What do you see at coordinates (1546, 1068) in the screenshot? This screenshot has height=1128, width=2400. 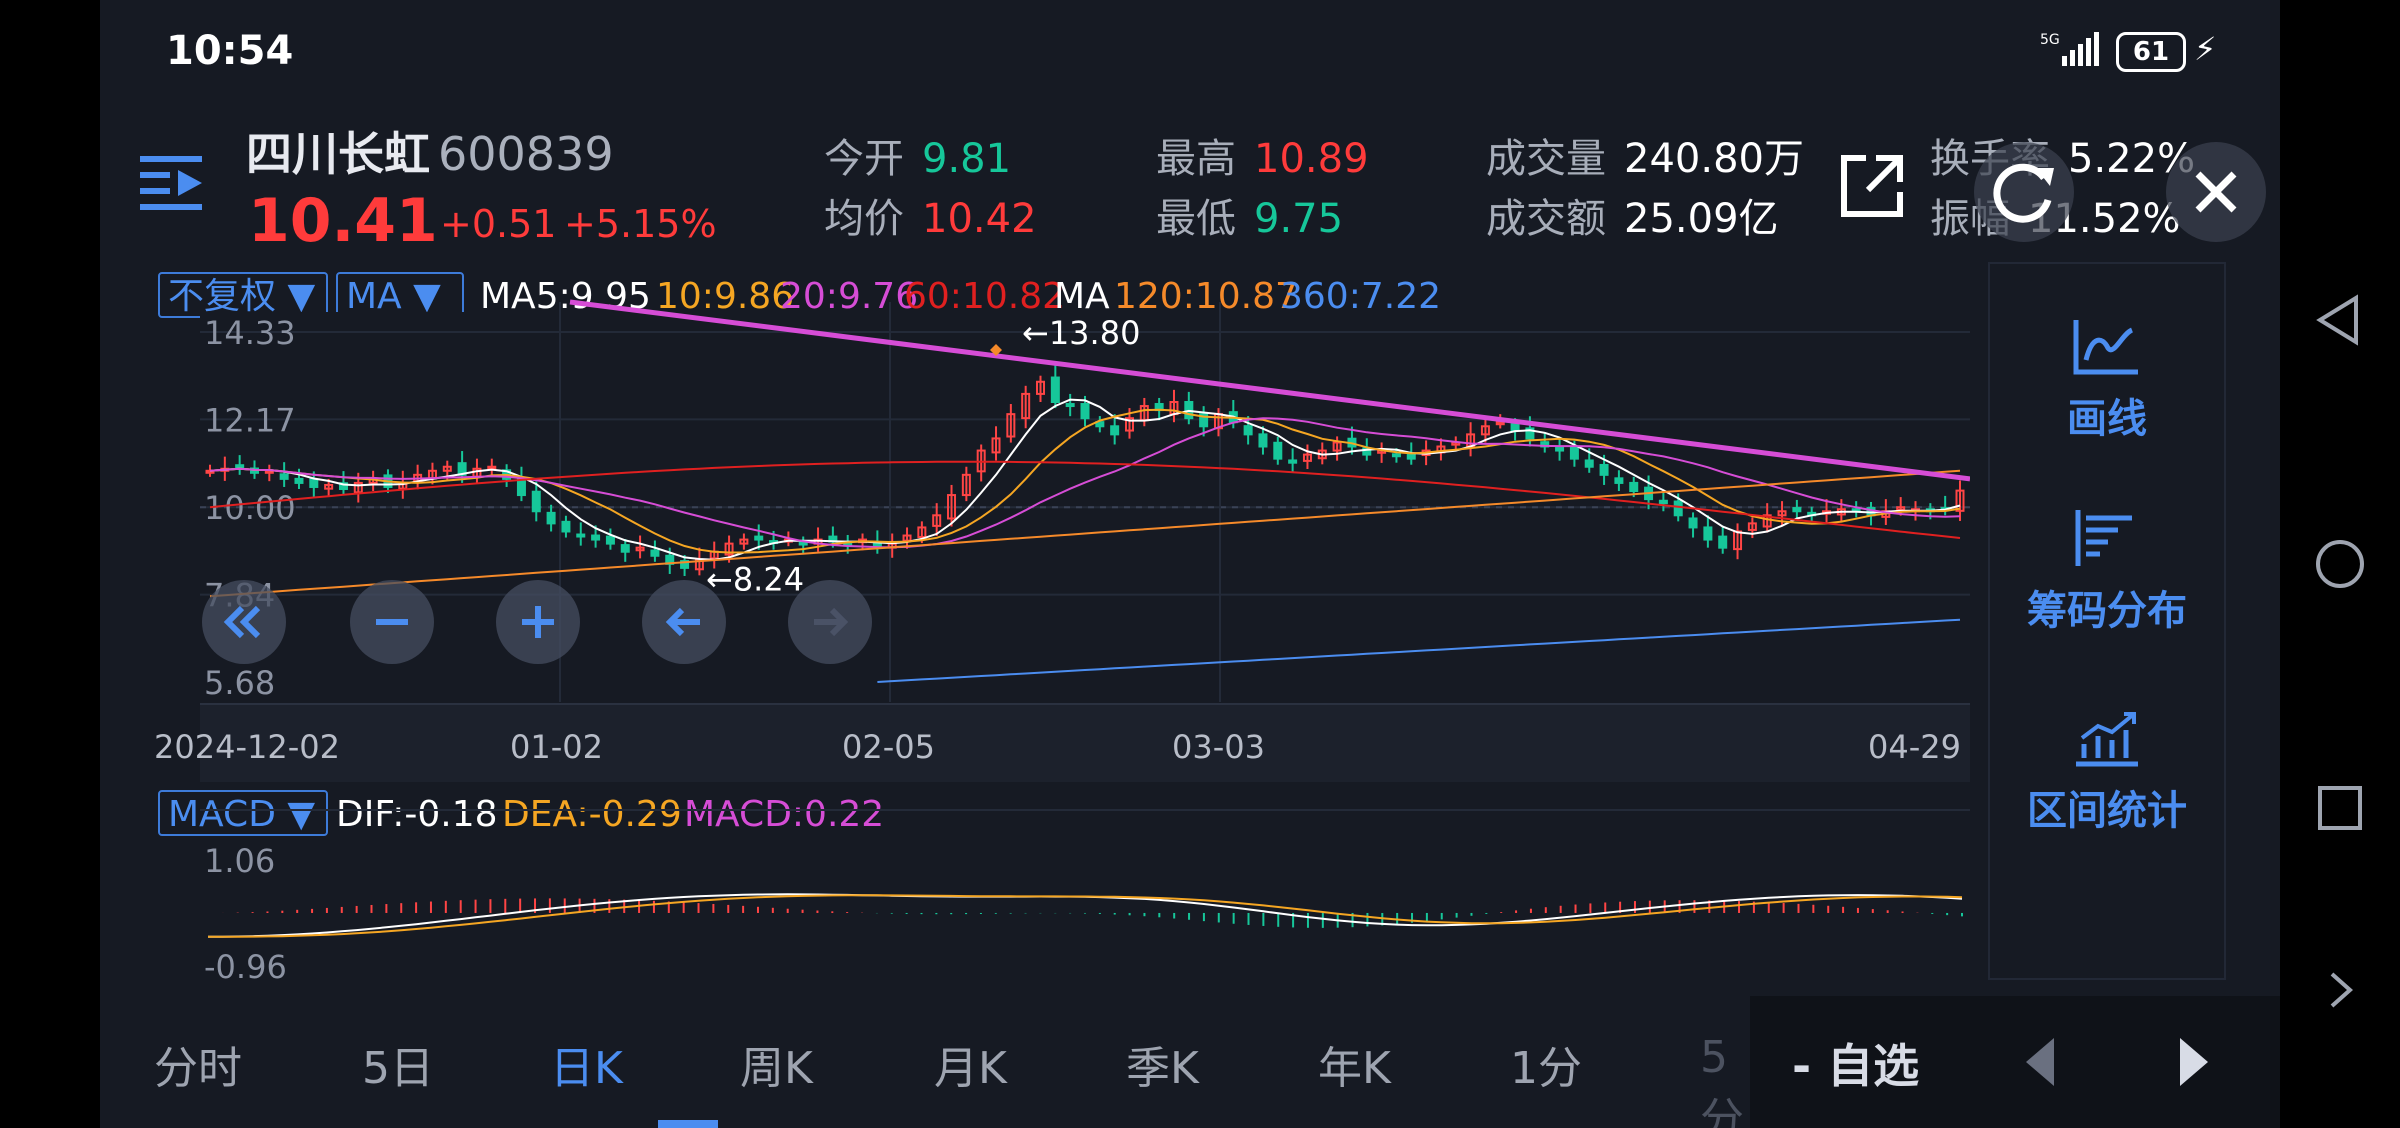 I see `tab-1min: 1分` at bounding box center [1546, 1068].